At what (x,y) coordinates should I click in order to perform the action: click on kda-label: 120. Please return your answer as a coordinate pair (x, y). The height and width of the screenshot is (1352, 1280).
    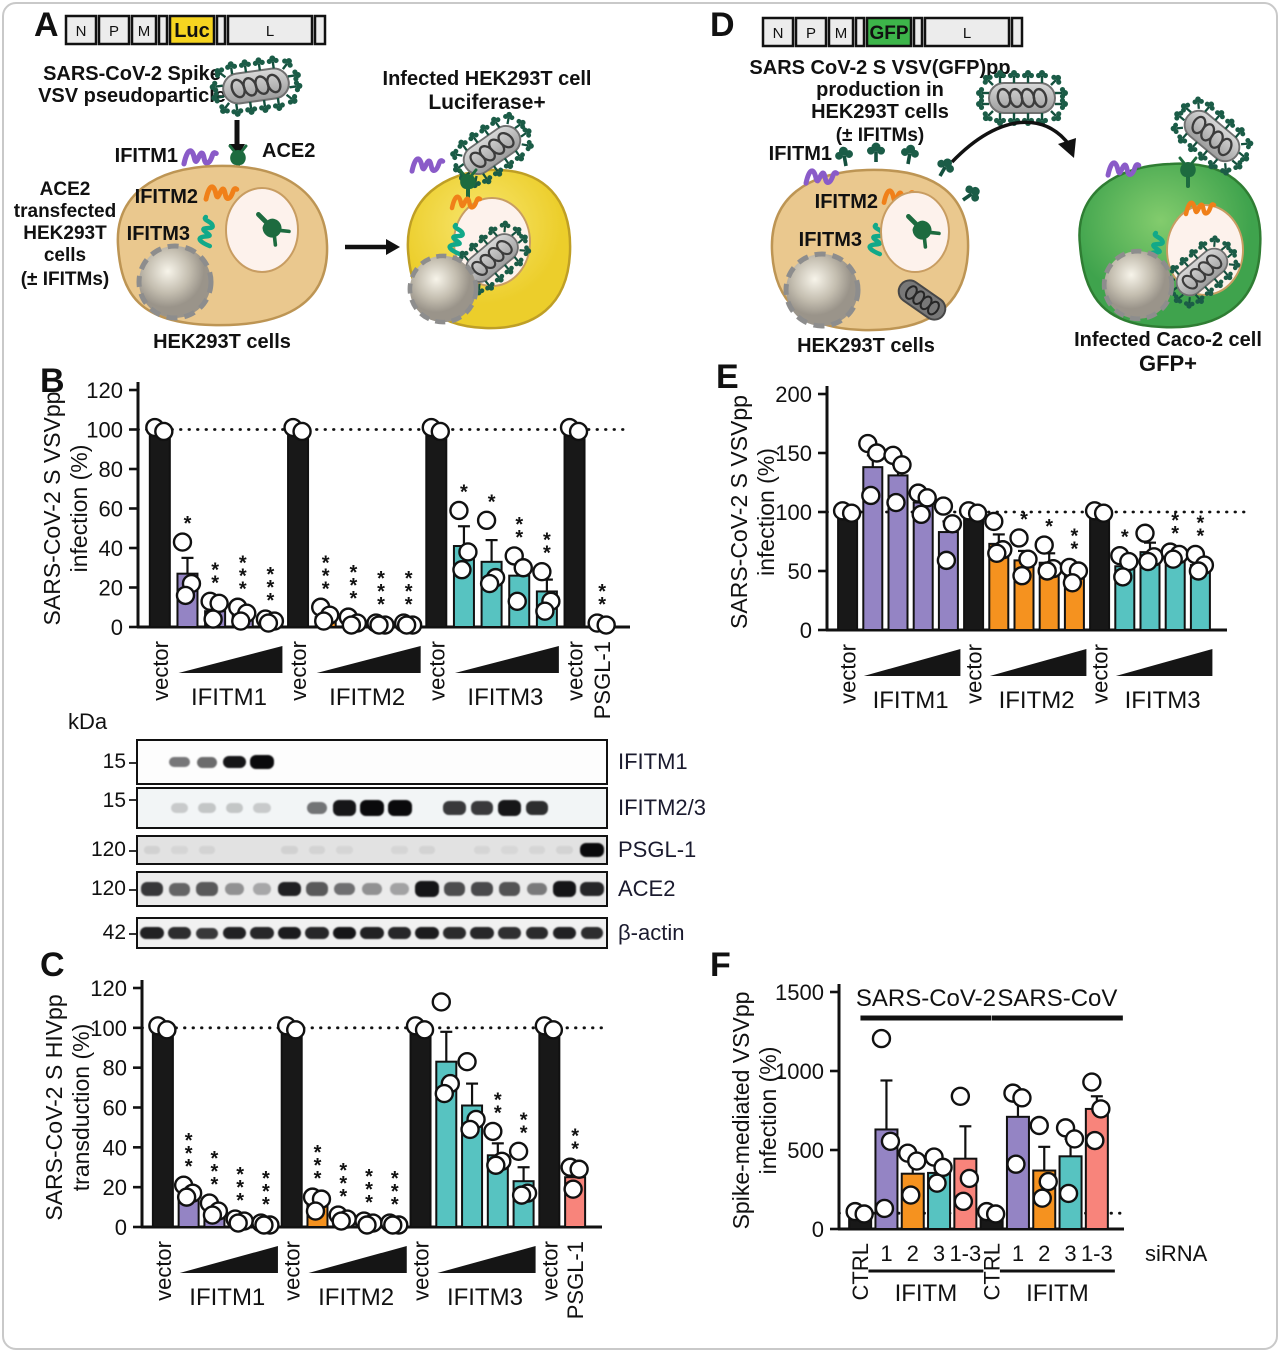
    Looking at the image, I should click on (108, 888).